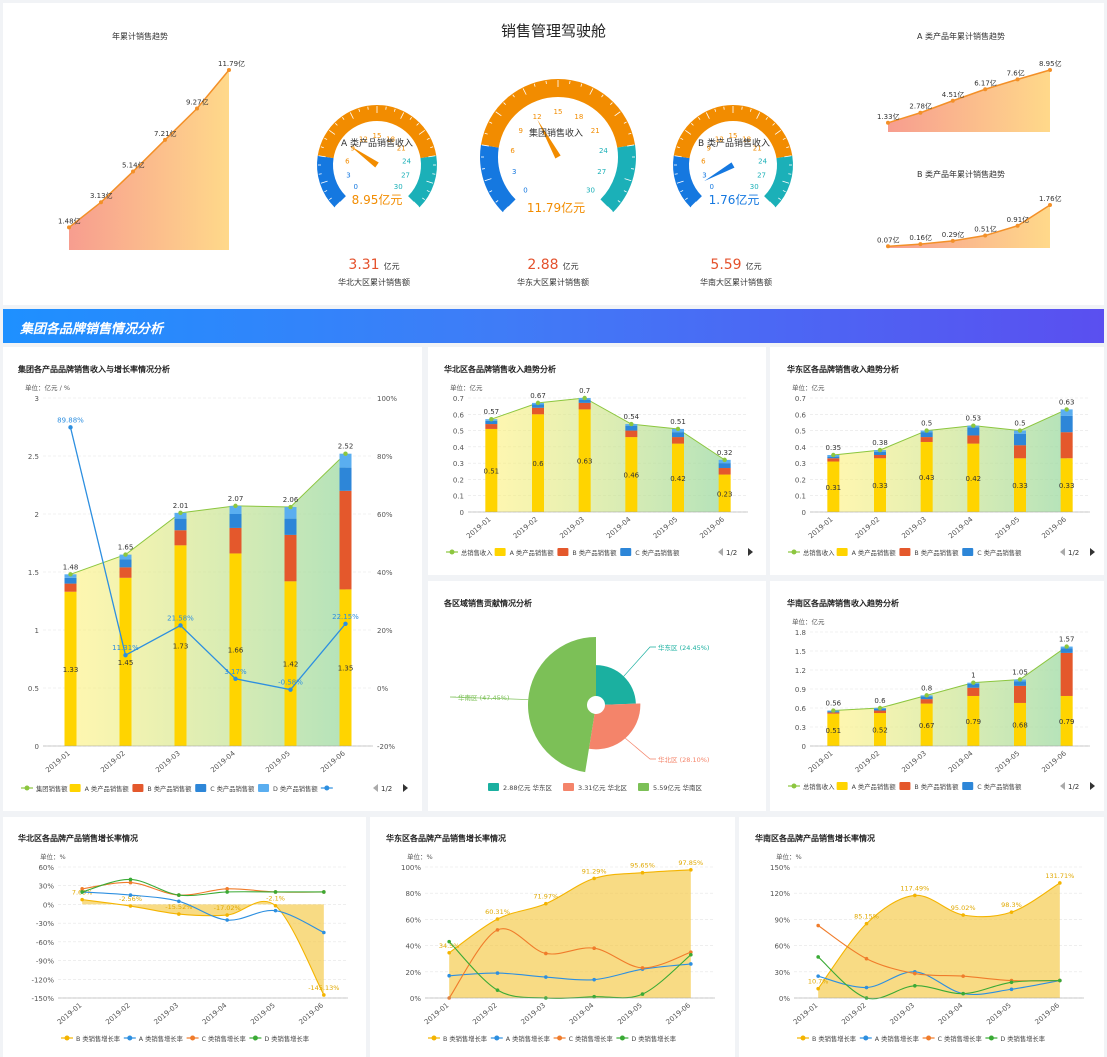  What do you see at coordinates (708, 148) in the screenshot?
I see `gauge-tick-label: 9` at bounding box center [708, 148].